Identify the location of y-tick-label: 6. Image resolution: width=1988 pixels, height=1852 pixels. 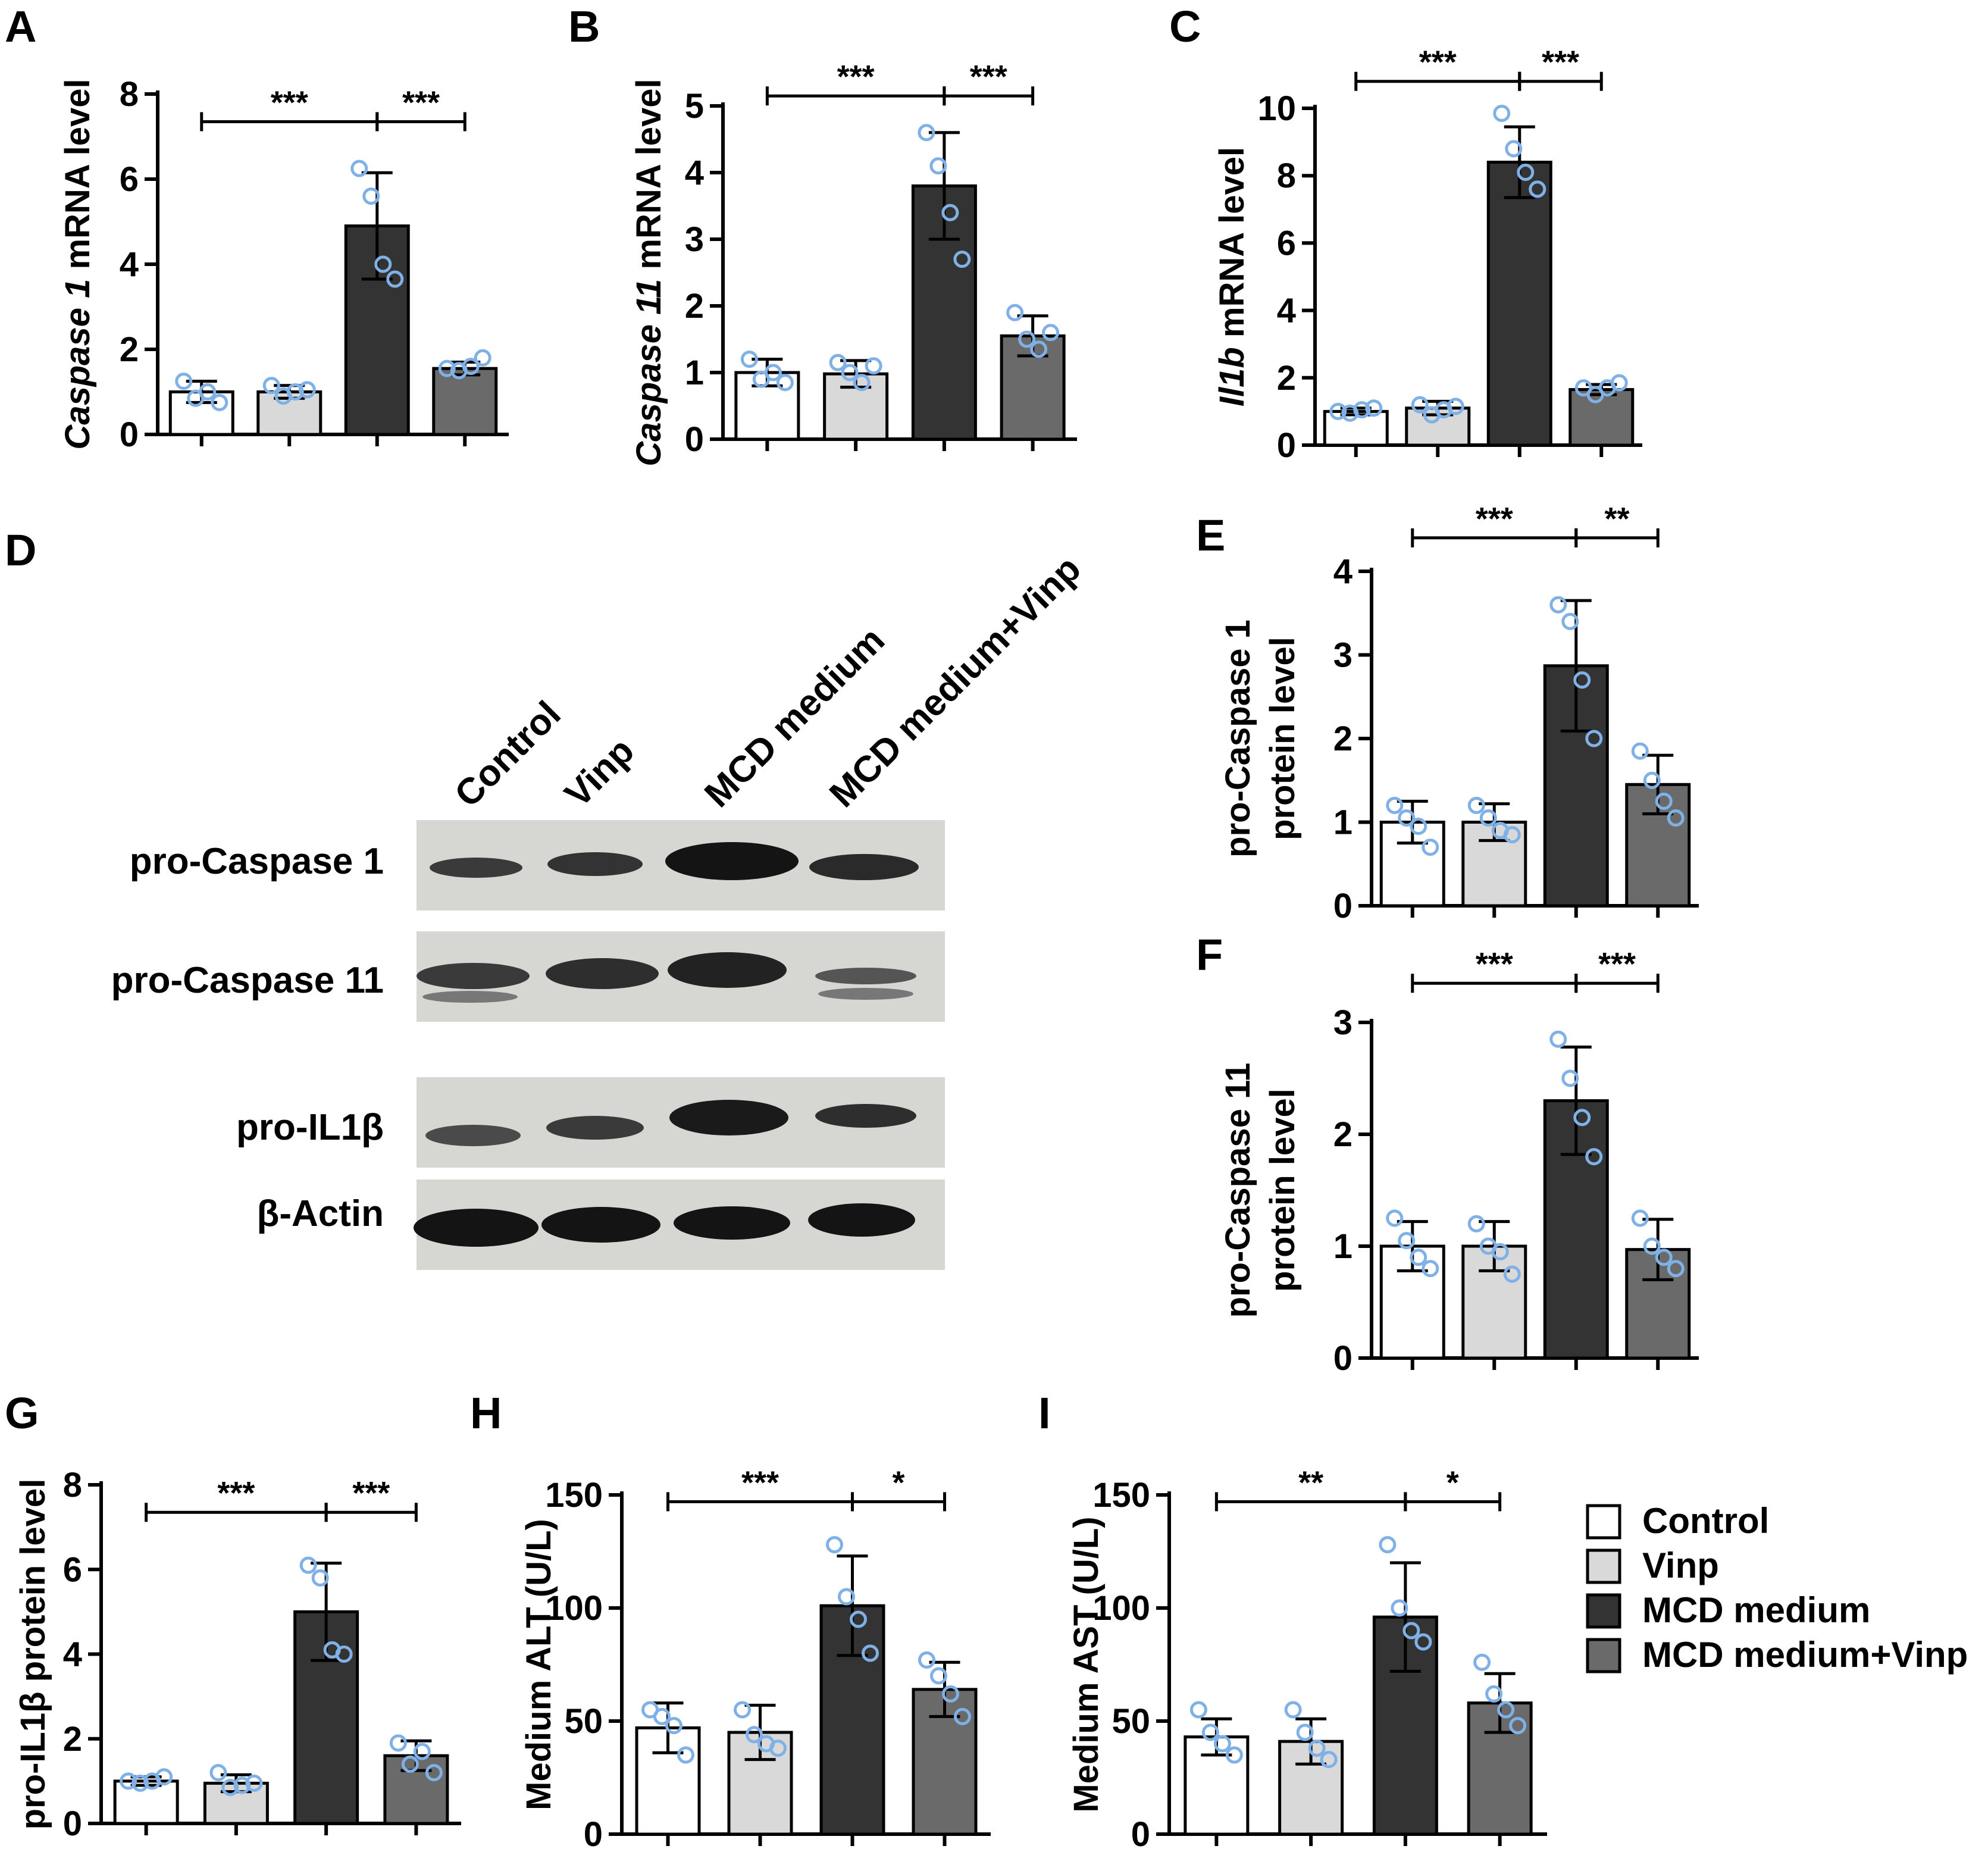
(1286, 243).